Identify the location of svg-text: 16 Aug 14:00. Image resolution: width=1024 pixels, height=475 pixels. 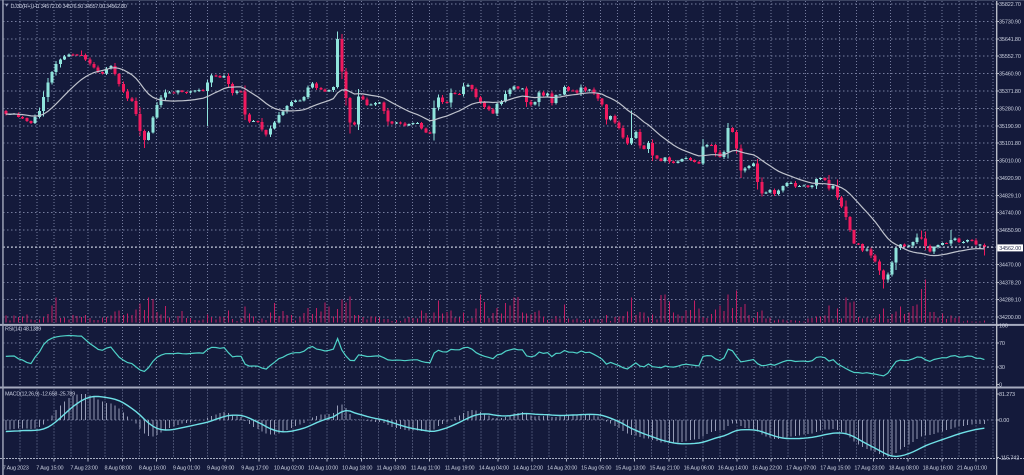
(733, 469).